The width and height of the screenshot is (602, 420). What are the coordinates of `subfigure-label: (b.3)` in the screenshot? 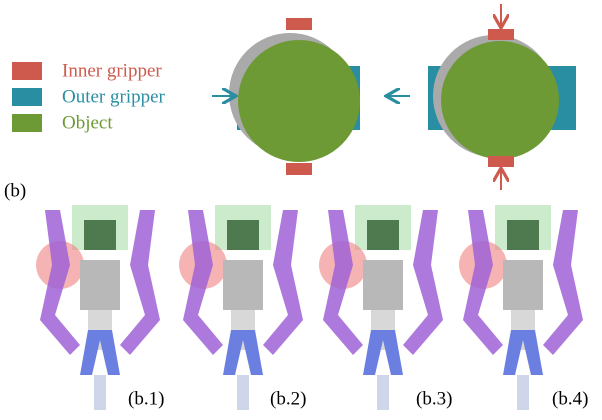 It's located at (434, 398).